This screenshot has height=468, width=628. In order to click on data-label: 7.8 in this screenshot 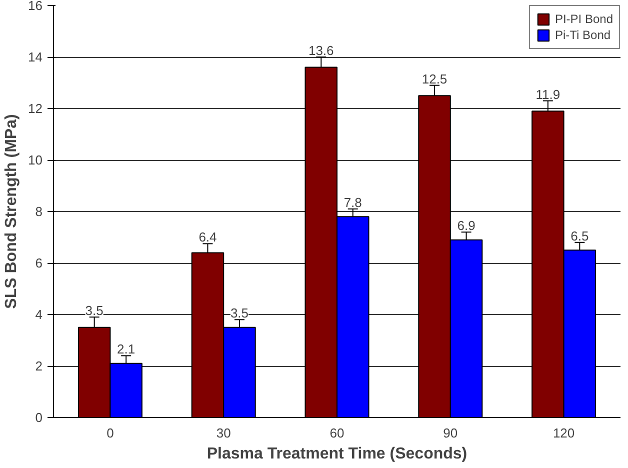, I will do `click(353, 202)`.